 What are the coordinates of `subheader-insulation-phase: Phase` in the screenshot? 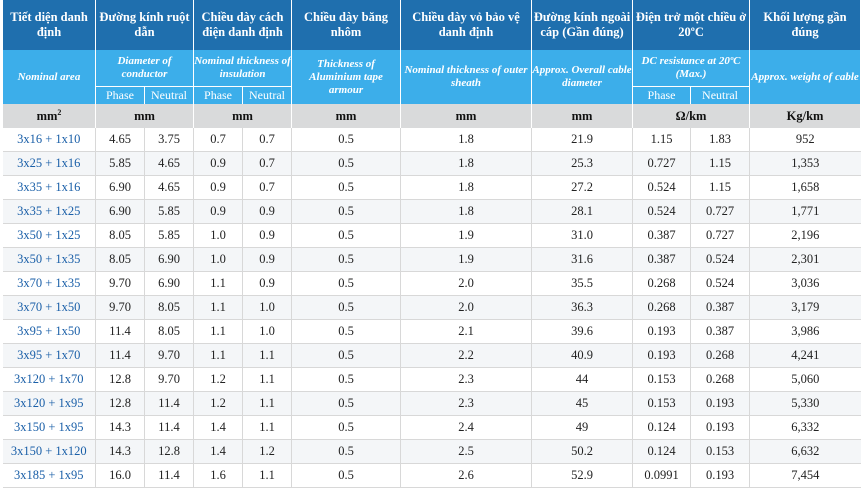 It's located at (218, 95).